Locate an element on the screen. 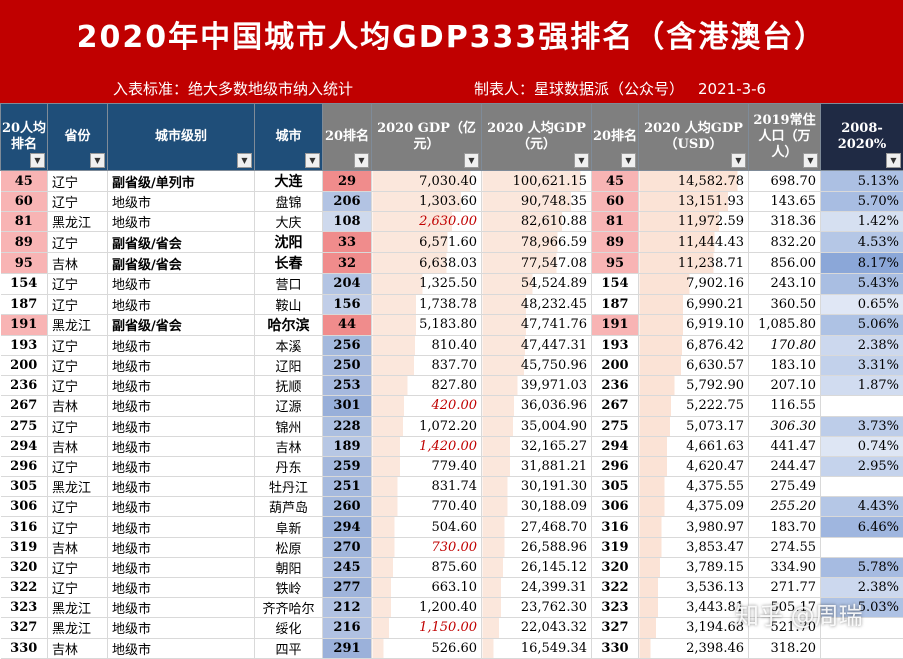 This screenshot has height=659, width=903. cell-pct: 4.43% is located at coordinates (862, 507).